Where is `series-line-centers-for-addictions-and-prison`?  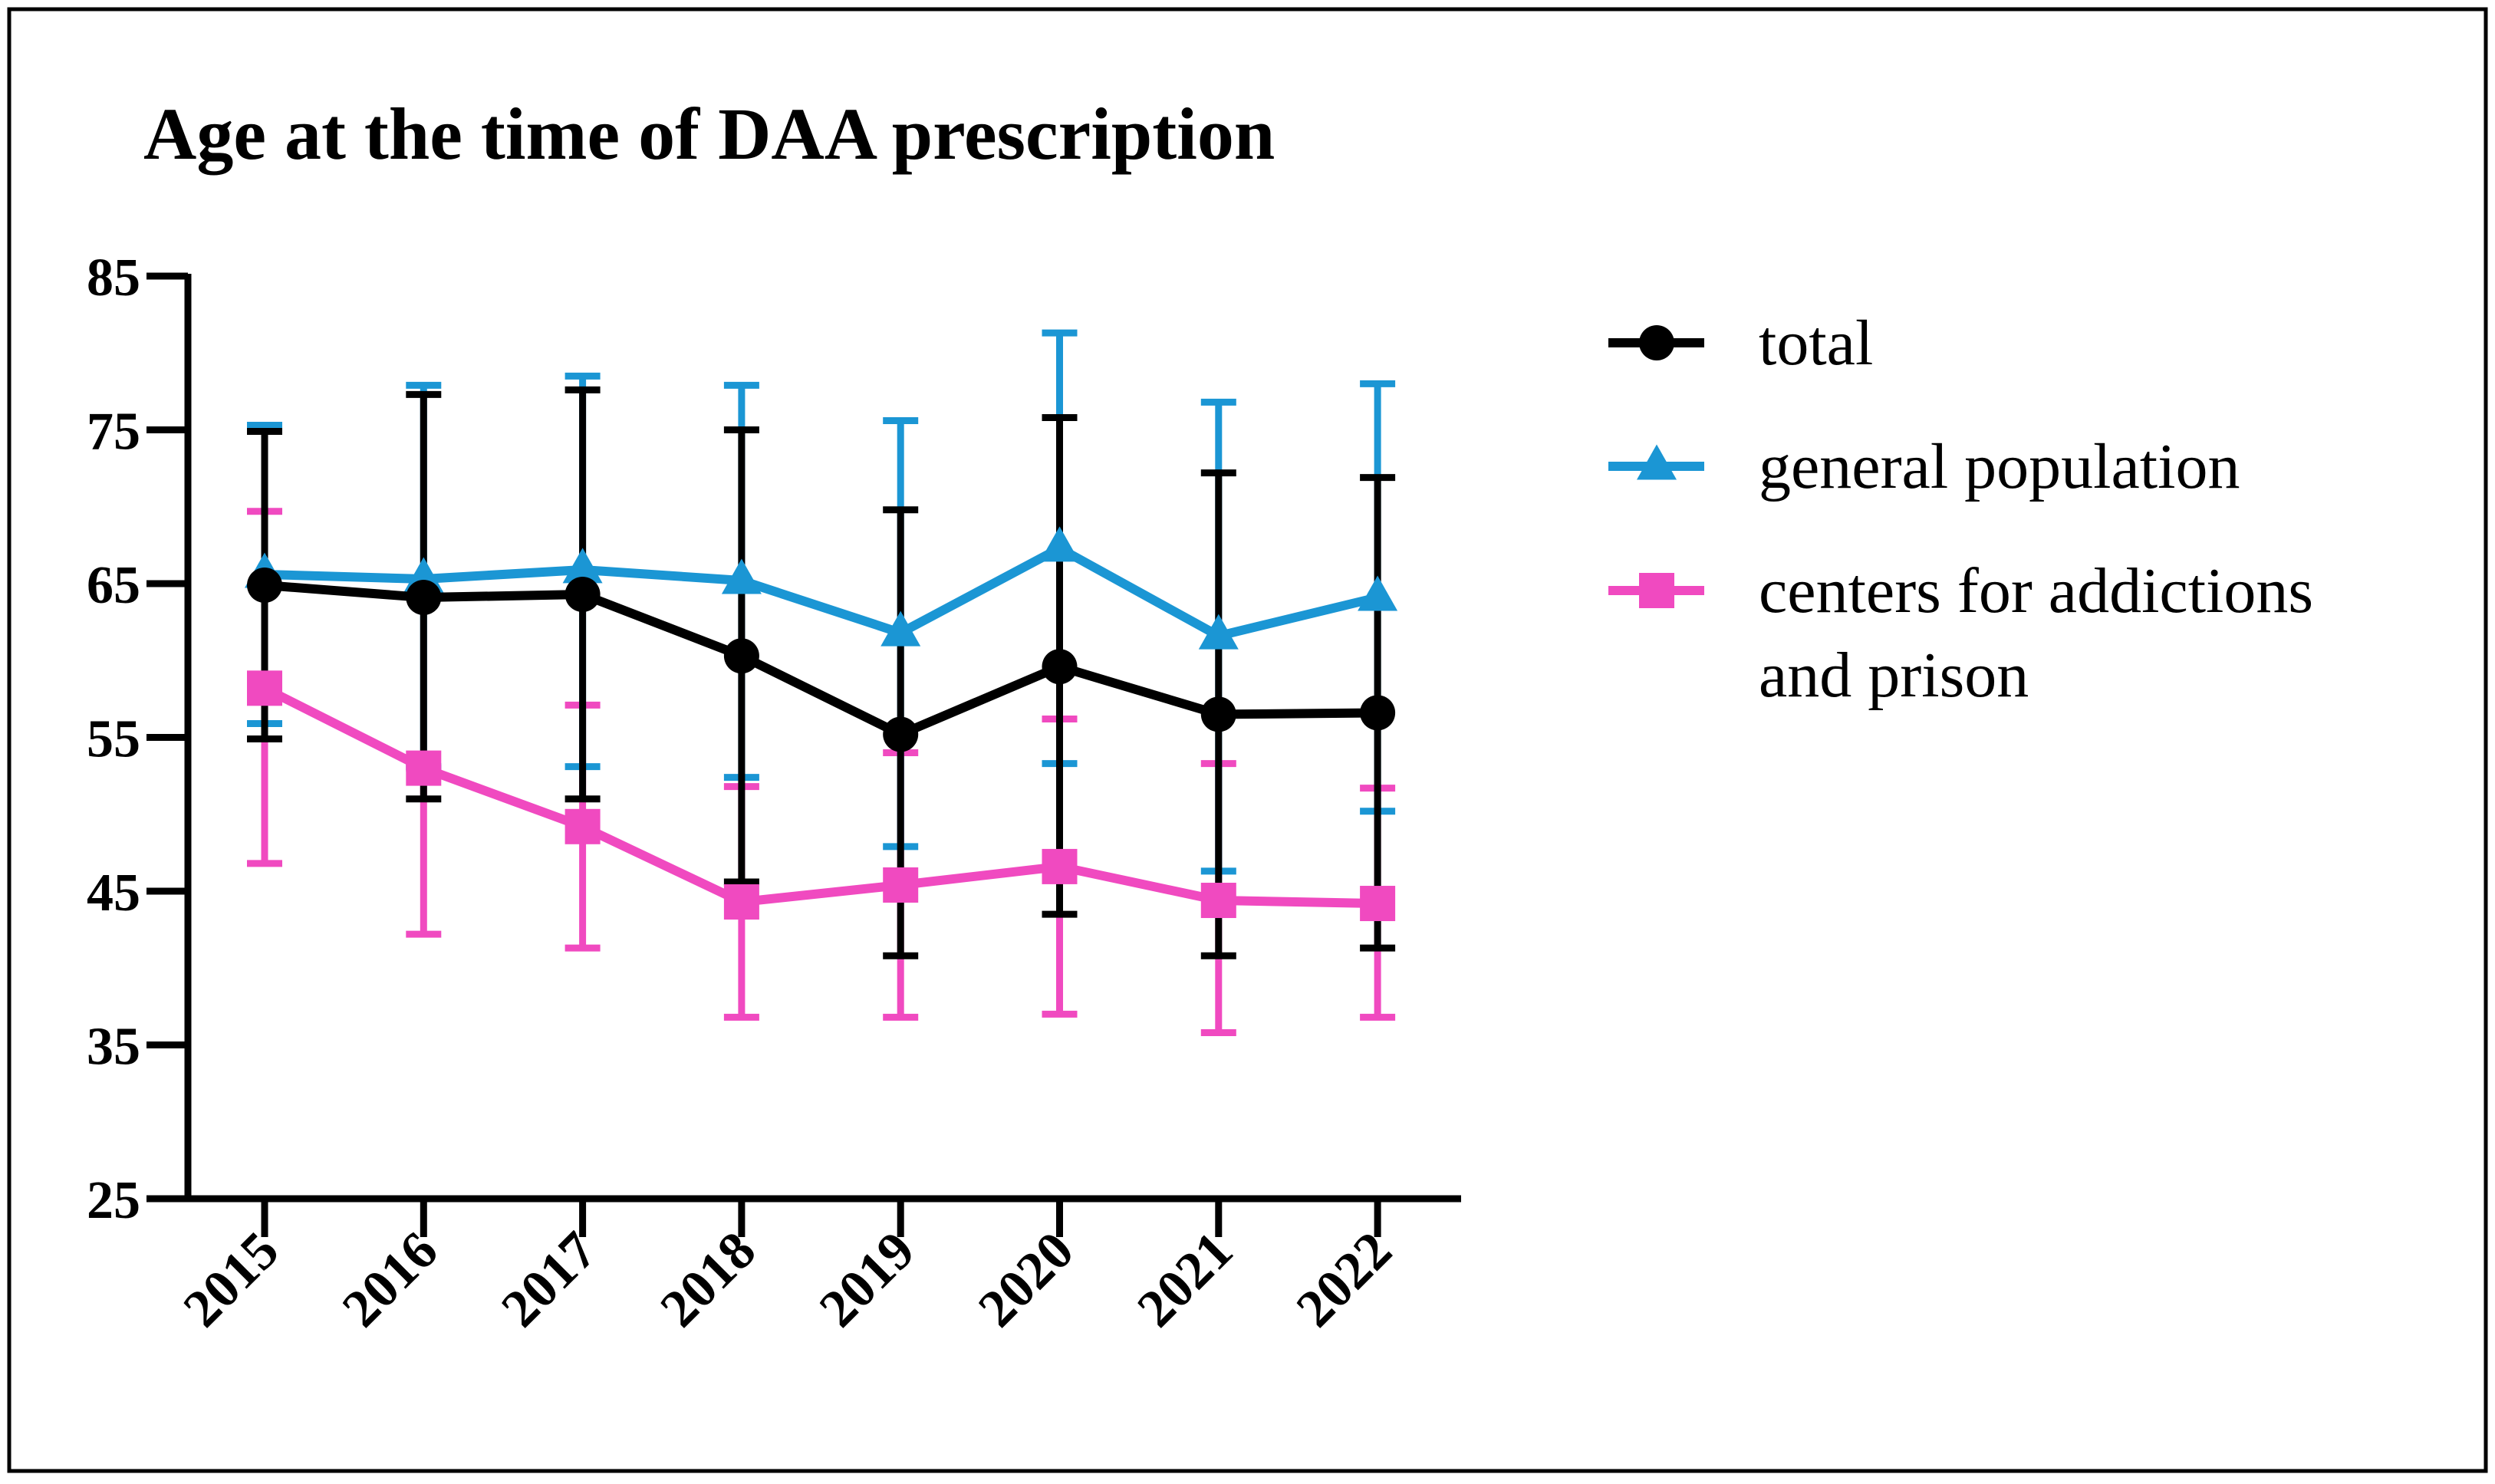
series-line-centers-for-addictions-and-prison is located at coordinates (820, 796).